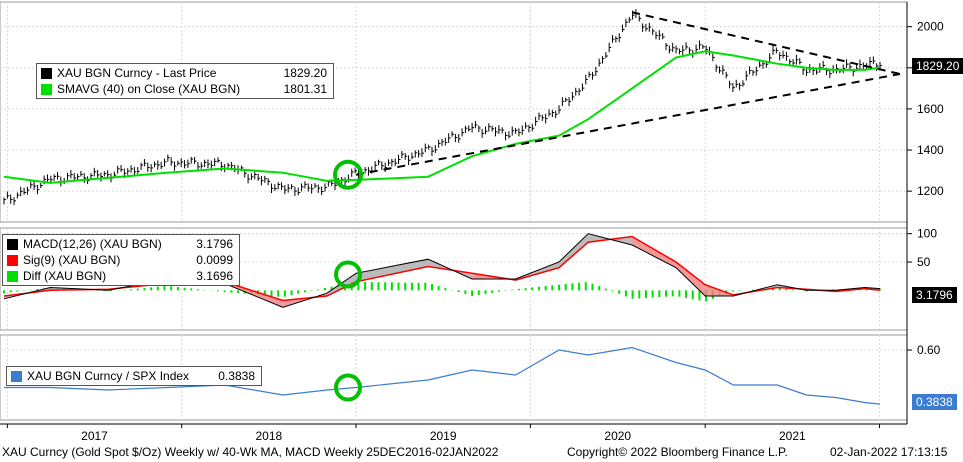  I want to click on footer-copyright: Copyright© 2022 Bloomberg Finance L.P., so click(677, 452).